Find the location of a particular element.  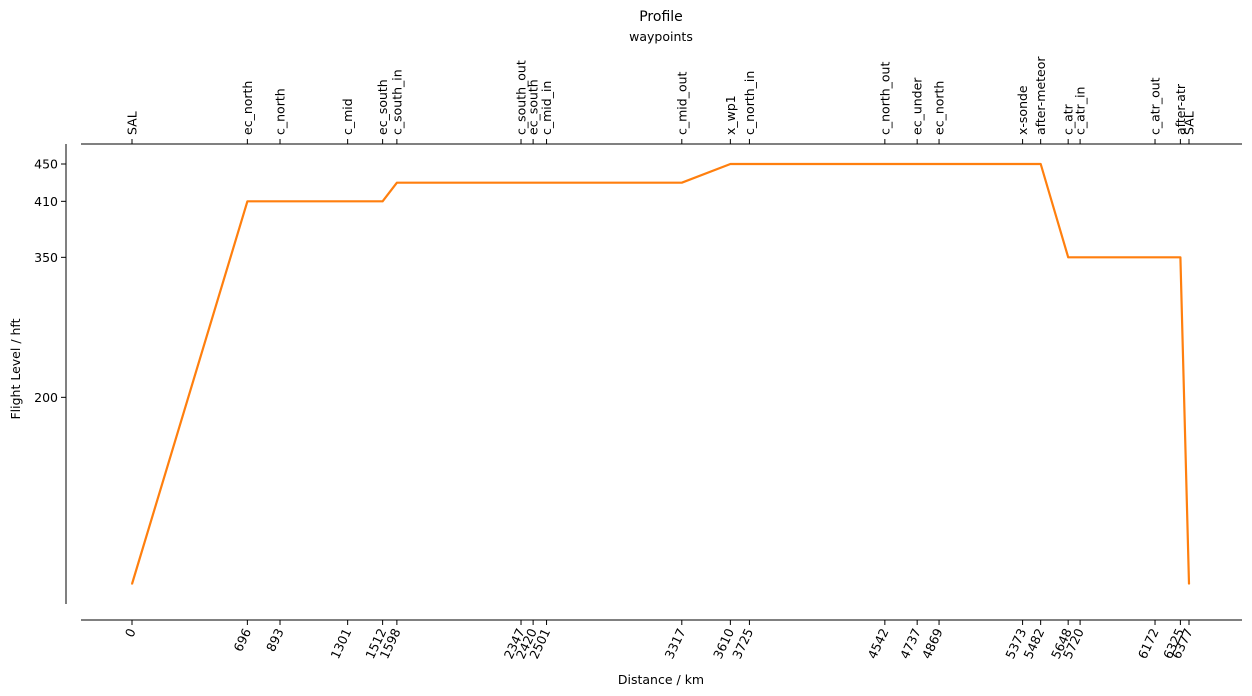

x-tick-label: 696 is located at coordinates (242, 640).